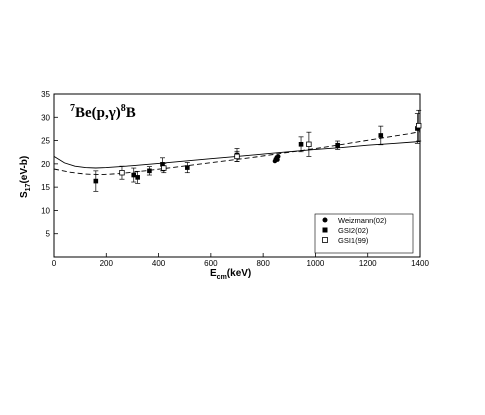 The width and height of the screenshot is (485, 415). I want to click on y-axis-title-unit: (eV-b), so click(24, 170).